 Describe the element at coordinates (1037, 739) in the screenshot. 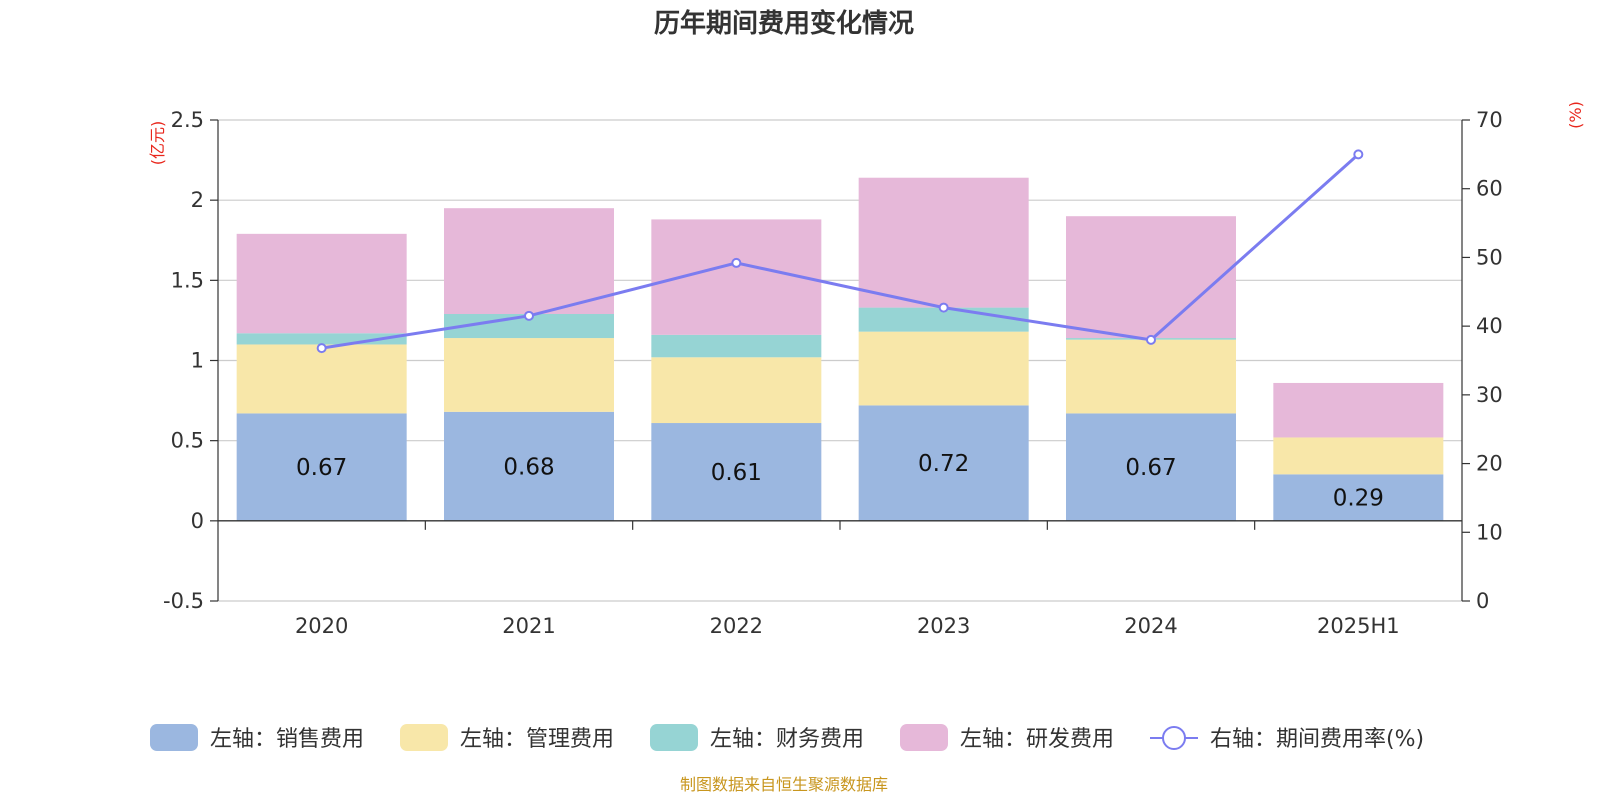

I see `legend-label: 左轴：研发费用` at that location.